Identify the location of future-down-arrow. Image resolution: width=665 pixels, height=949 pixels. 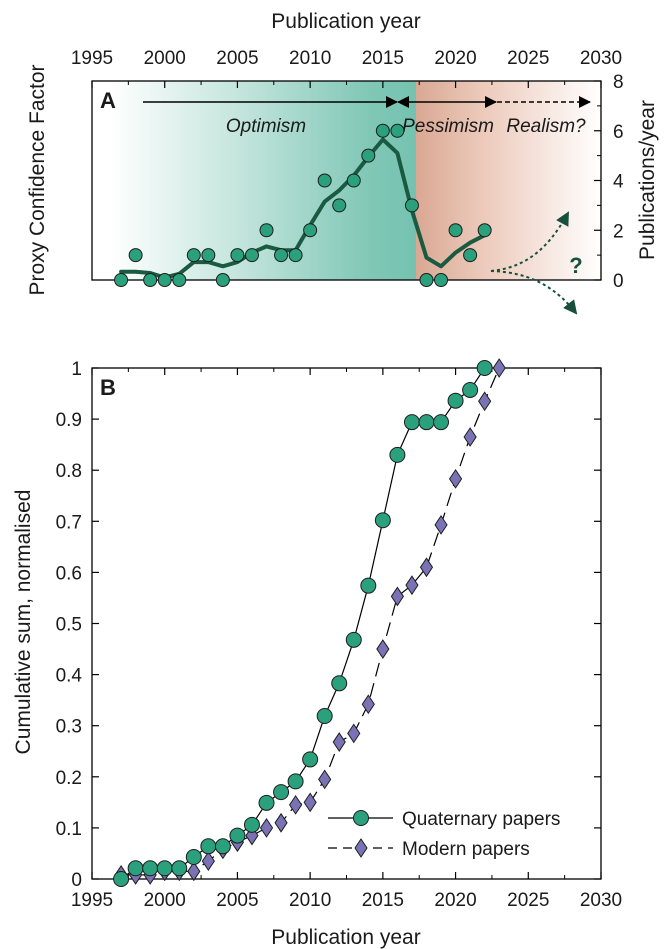
(534, 292).